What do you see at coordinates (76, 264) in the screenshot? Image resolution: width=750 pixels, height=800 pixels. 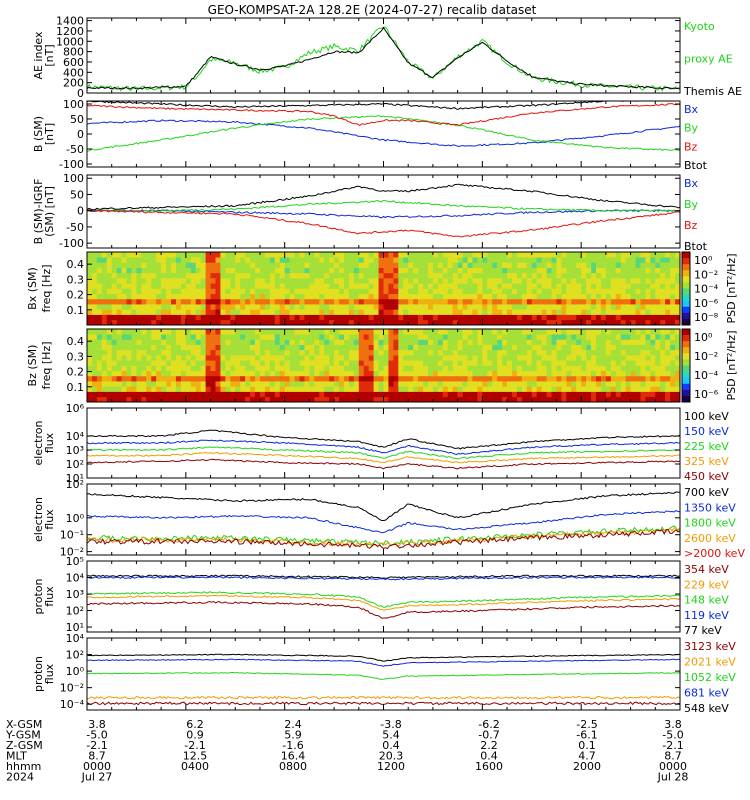 I see `y-tick-label: 0.4` at bounding box center [76, 264].